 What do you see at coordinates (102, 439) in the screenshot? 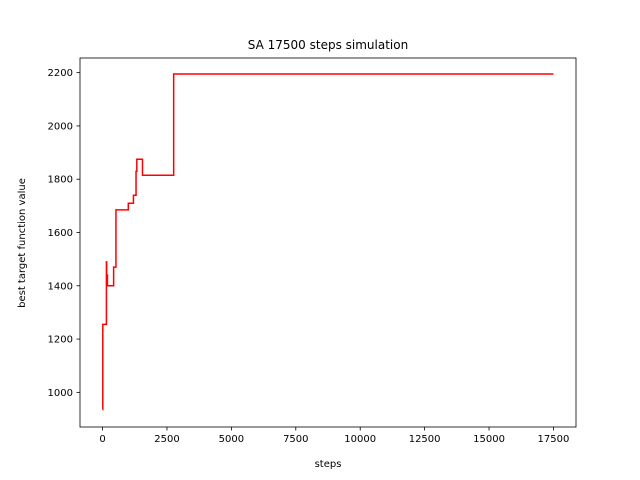
I see `x-tick-label: 0` at bounding box center [102, 439].